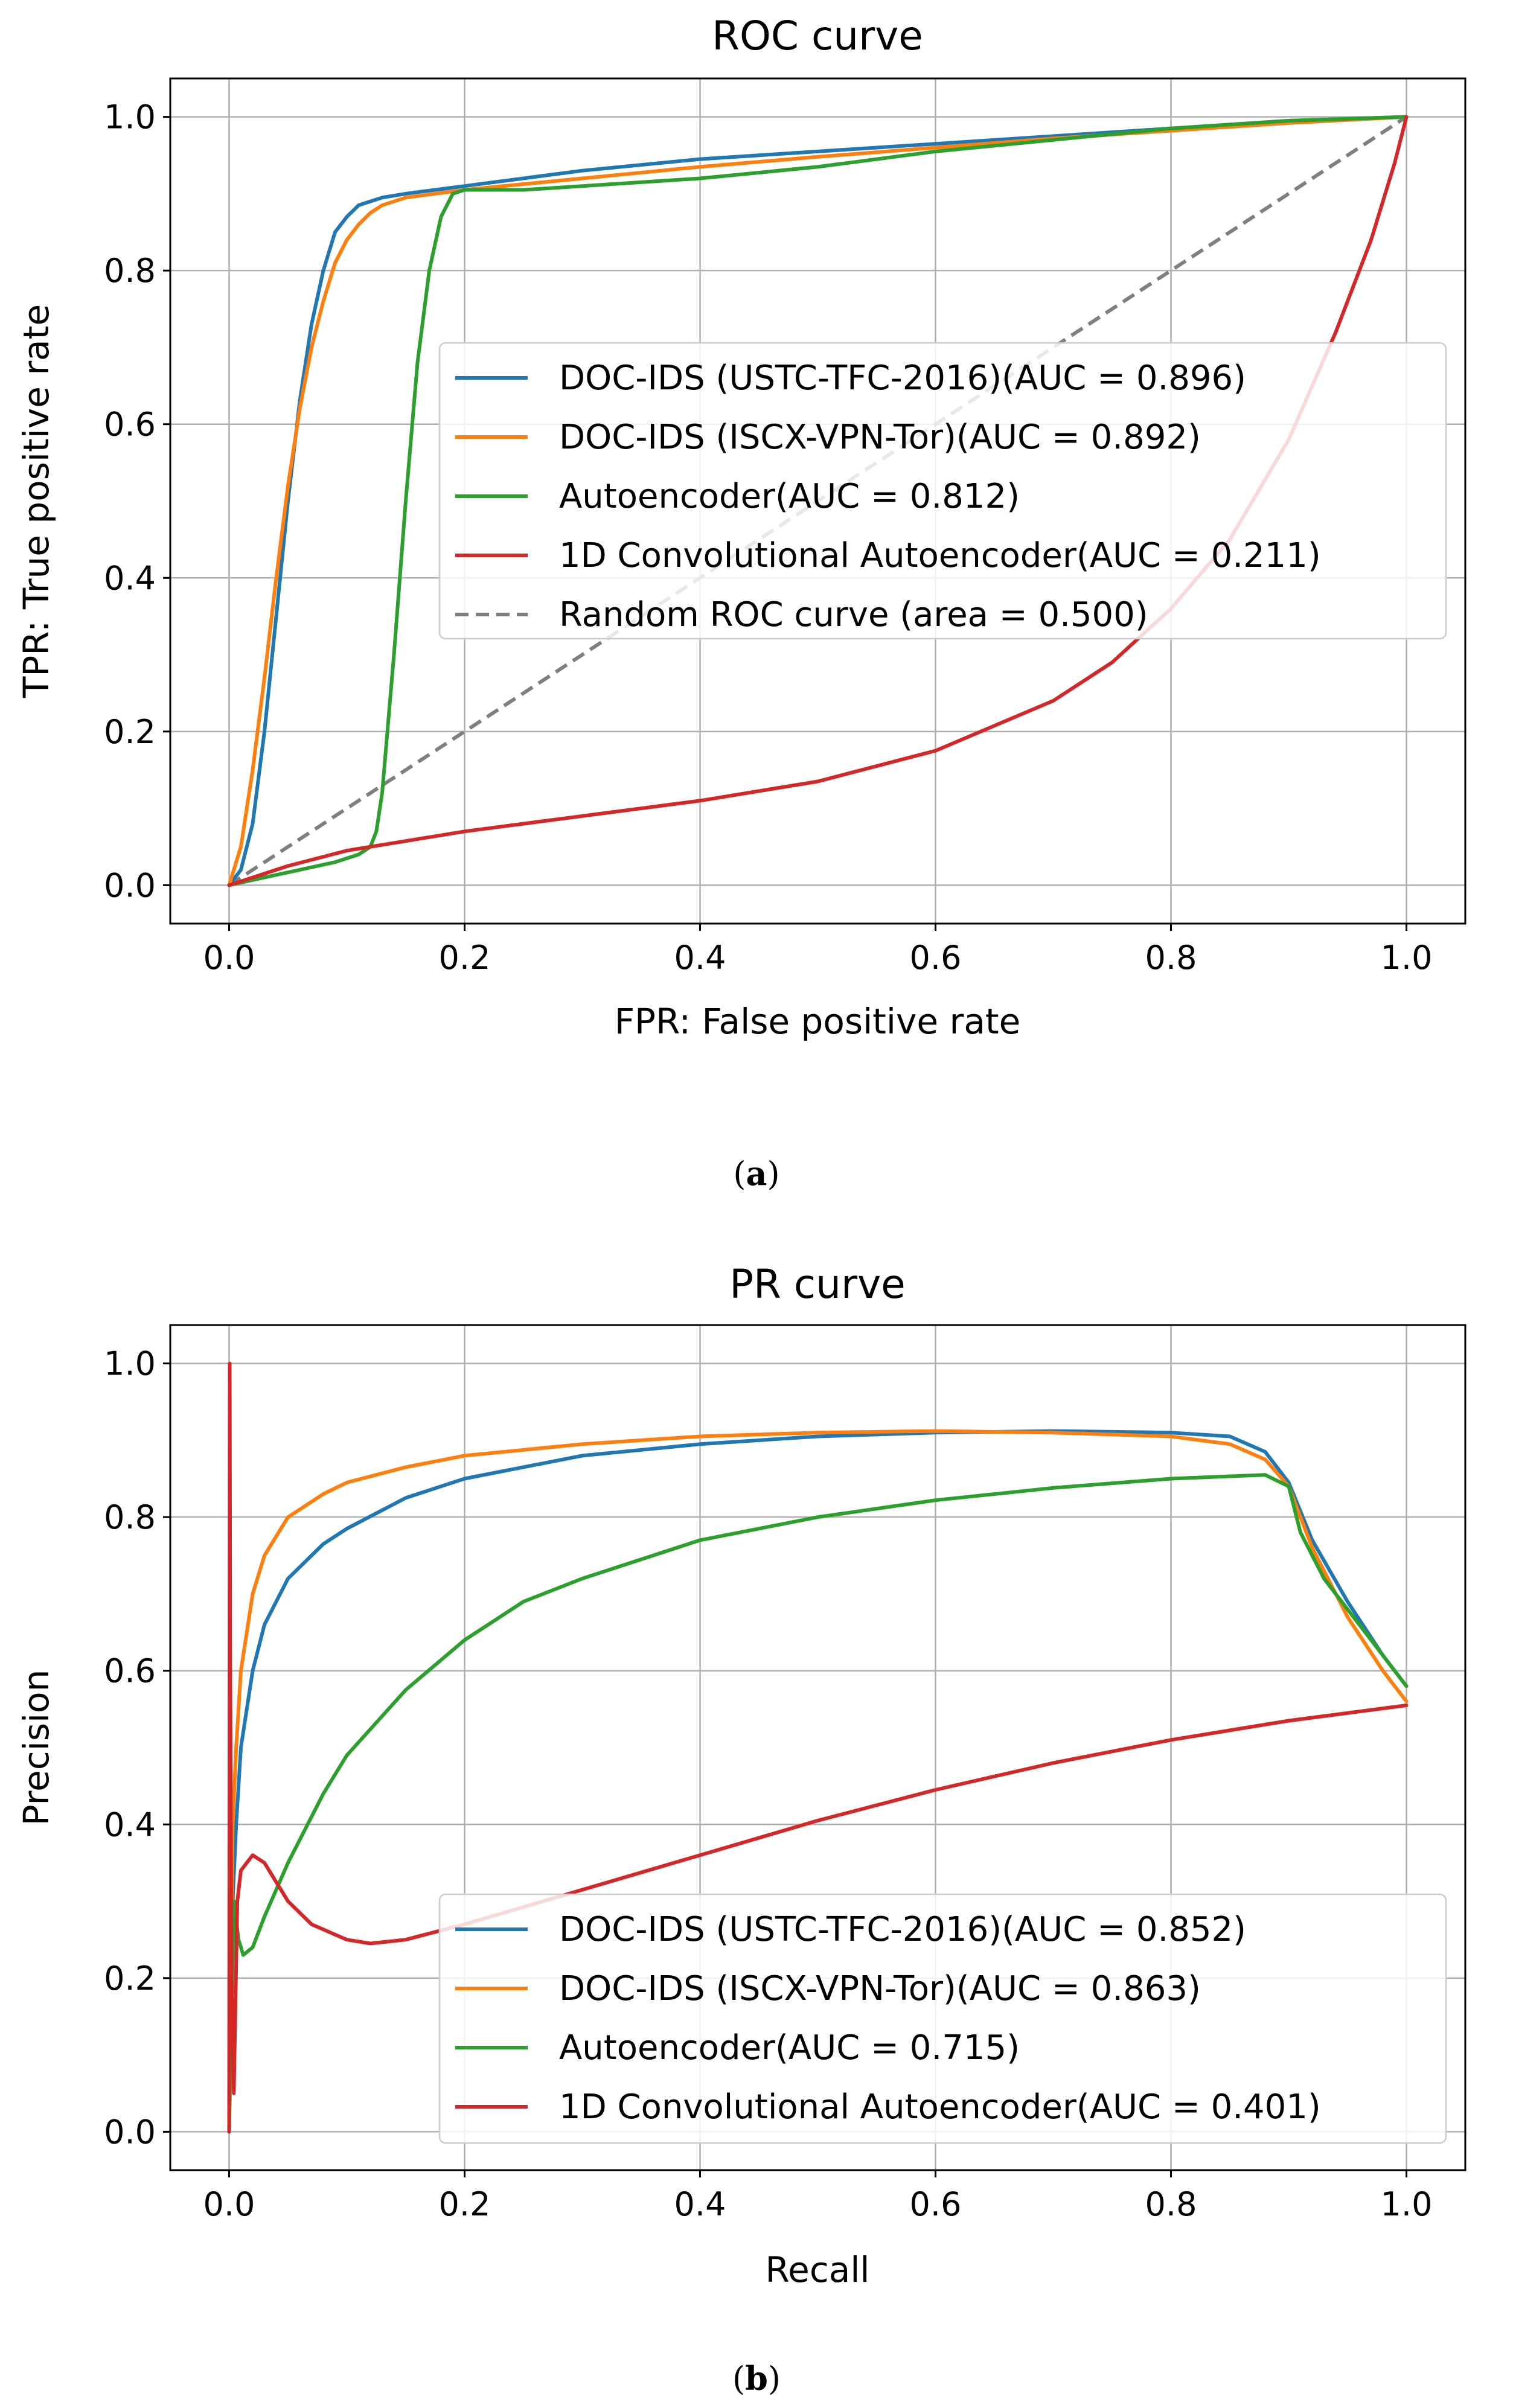  Describe the element at coordinates (130, 1517) in the screenshot. I see `pr-y-tick-label: 0.8` at that location.